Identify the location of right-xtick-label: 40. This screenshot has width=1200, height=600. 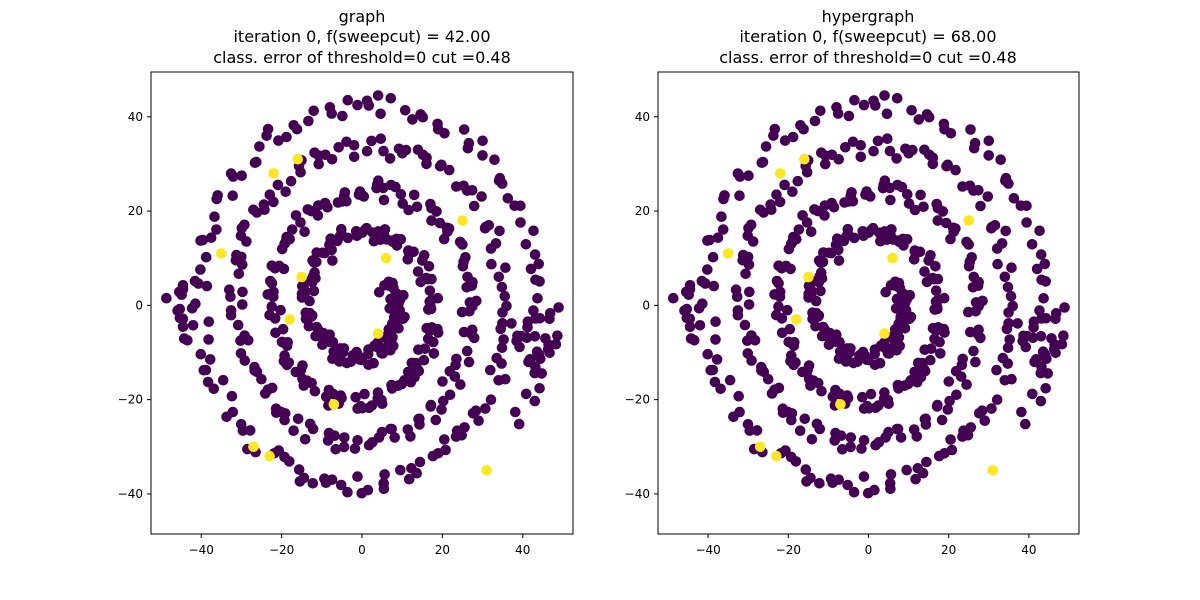
(1028, 550).